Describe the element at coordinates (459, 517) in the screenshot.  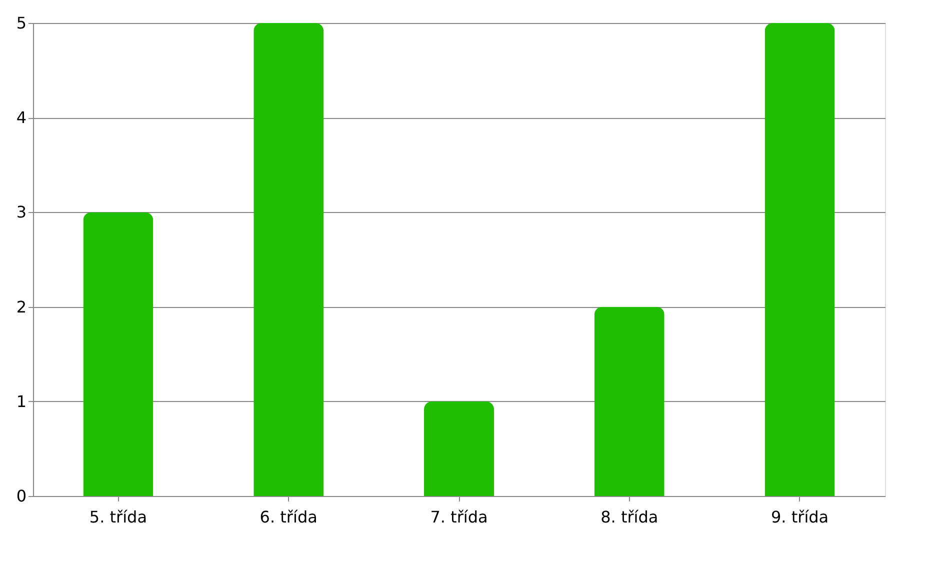
I see `x-tick-label: 7. třída` at that location.